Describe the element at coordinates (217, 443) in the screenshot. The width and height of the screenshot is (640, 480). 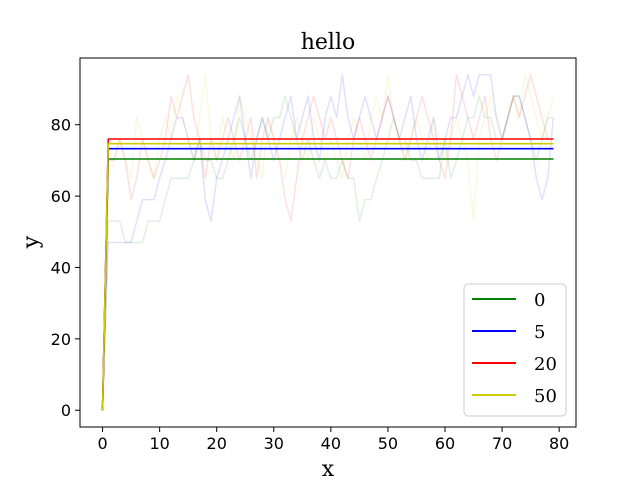
I see `x-tick-label: 20` at that location.